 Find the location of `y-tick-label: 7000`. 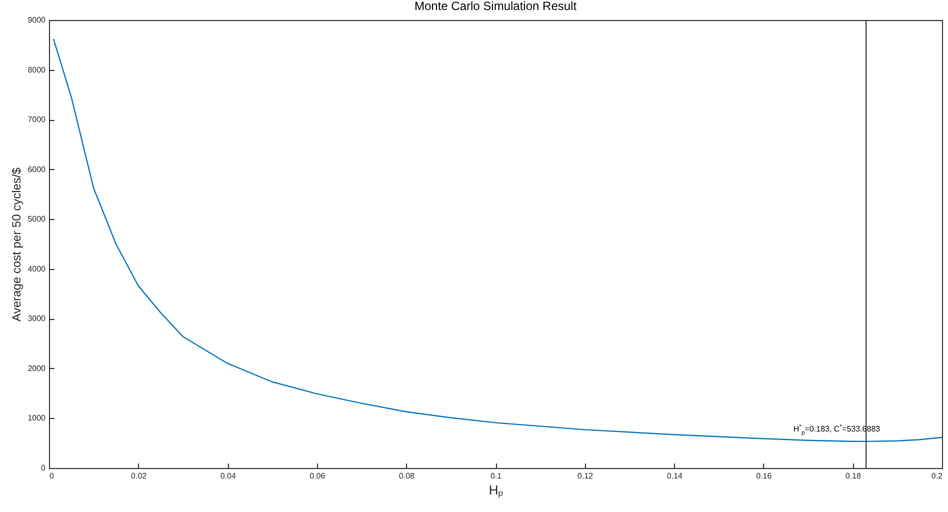

y-tick-label: 7000 is located at coordinates (37, 119).